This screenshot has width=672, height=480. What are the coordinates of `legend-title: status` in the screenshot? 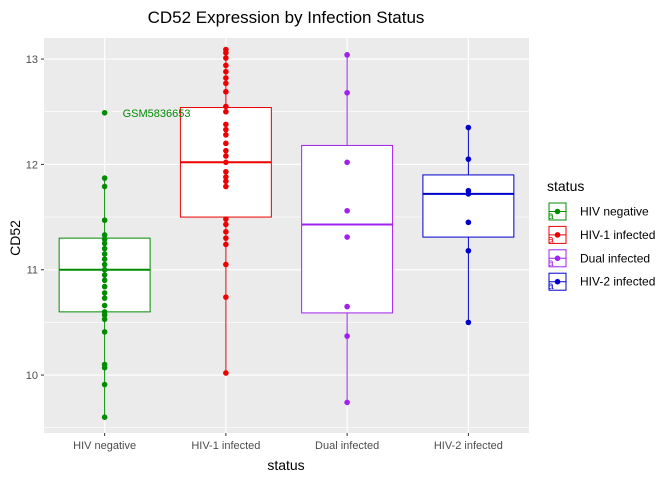 It's located at (565, 186).